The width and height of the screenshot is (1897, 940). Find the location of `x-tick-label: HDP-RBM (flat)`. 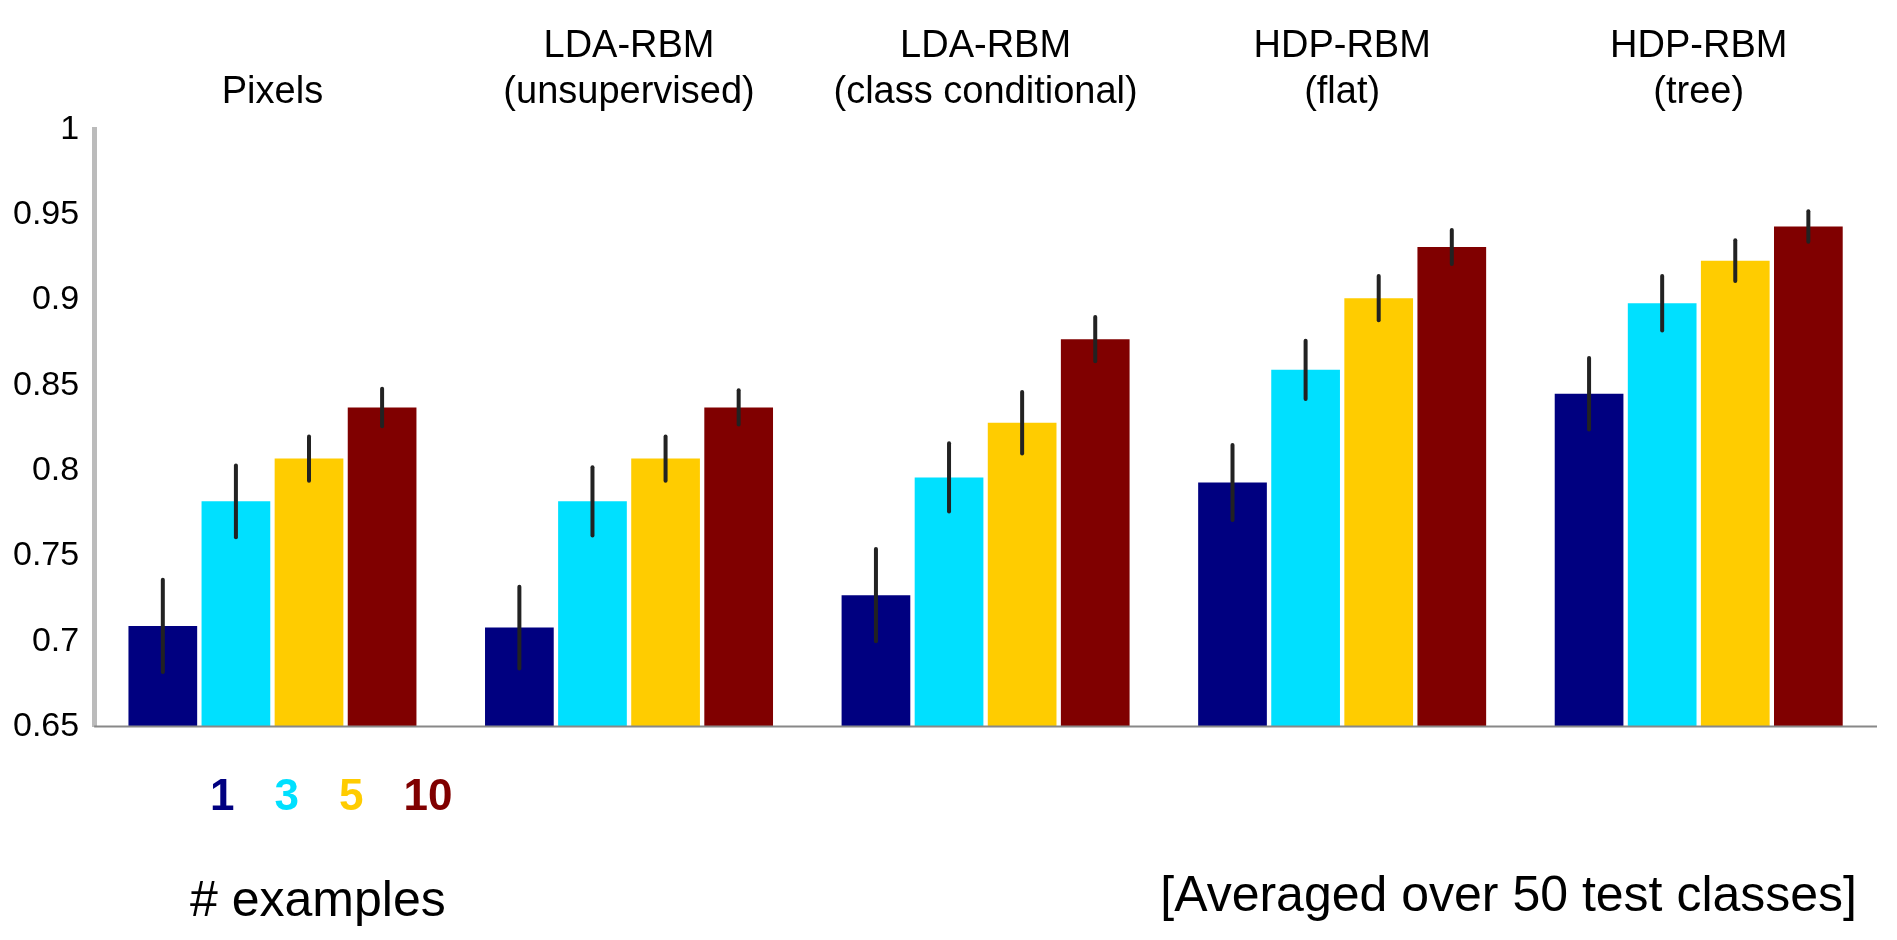

x-tick-label: HDP-RBM (flat) is located at coordinates (1342, 67).